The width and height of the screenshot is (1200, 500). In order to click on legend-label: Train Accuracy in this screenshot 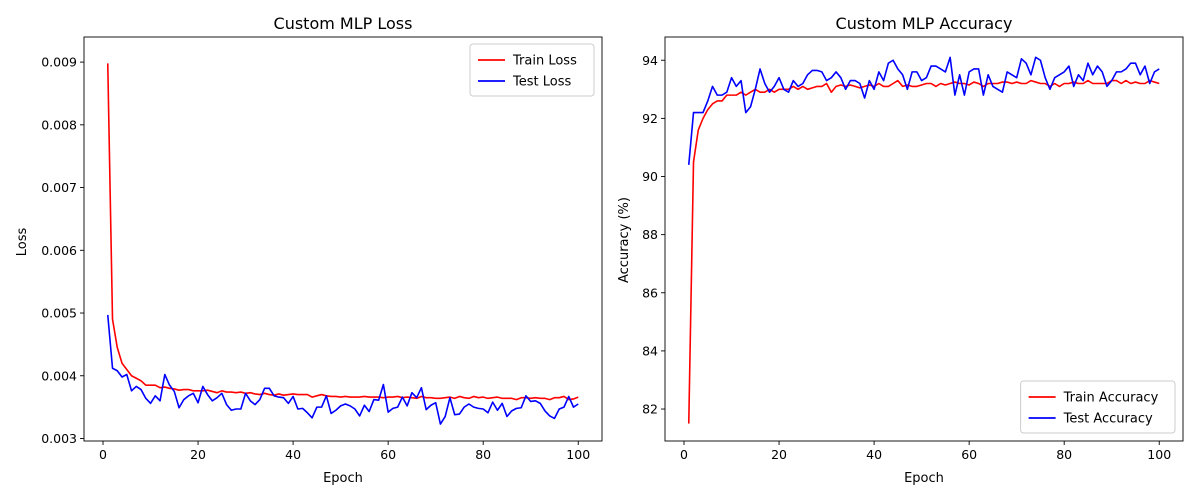, I will do `click(1111, 398)`.